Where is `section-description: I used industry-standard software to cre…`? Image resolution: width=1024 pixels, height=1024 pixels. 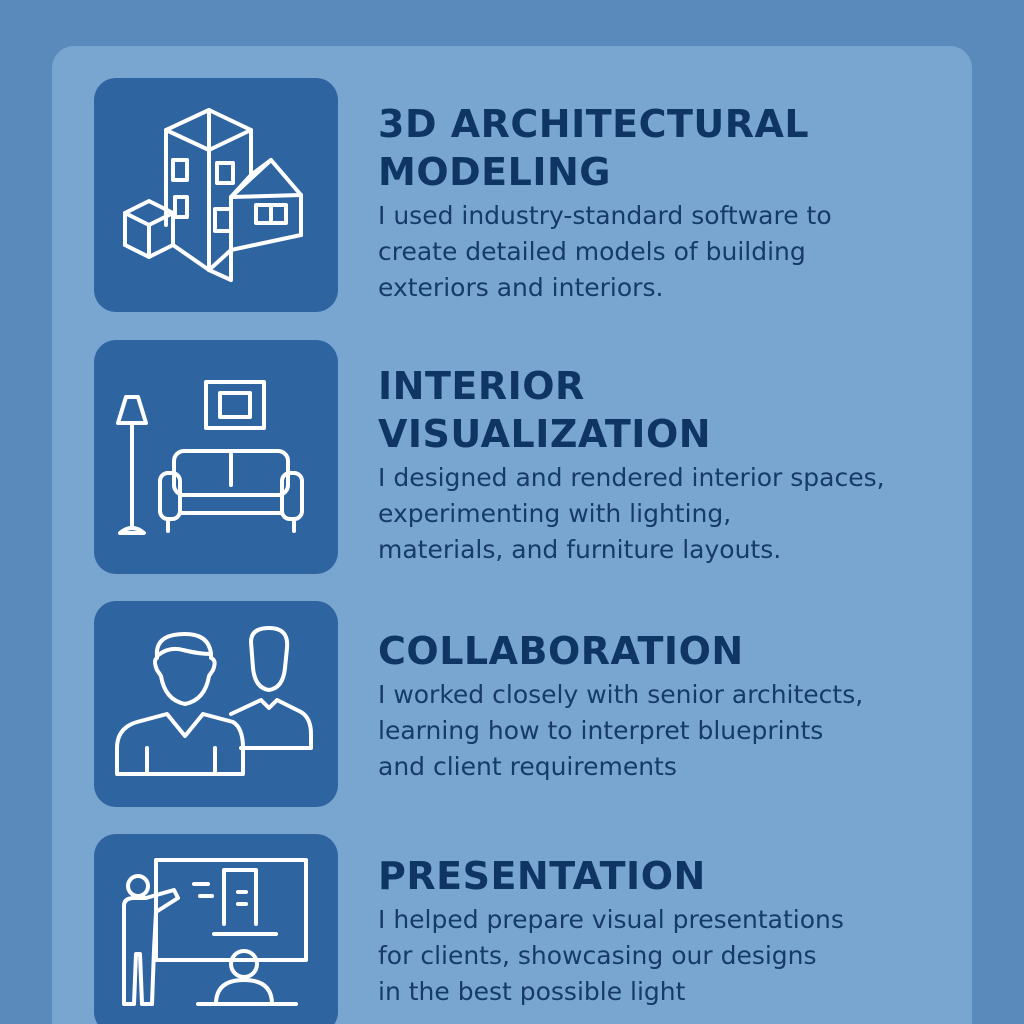 section-description: I used industry-standard software to cre… is located at coordinates (605, 251).